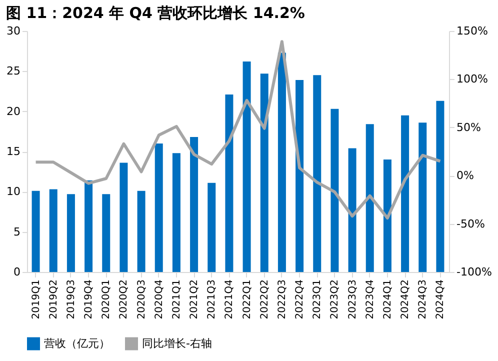 Image resolution: width=498 pixels, height=361 pixels. I want to click on x-tick-label: 2019Q3, so click(71, 300).